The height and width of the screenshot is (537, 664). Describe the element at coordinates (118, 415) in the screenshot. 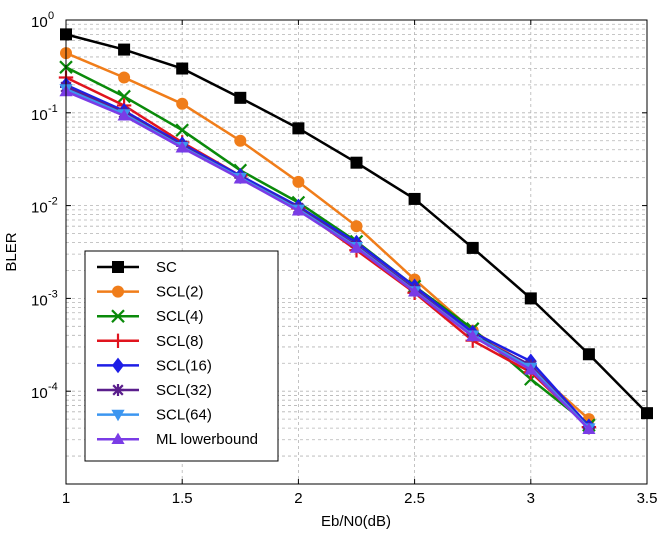

I see `marker-triangle-down` at that location.